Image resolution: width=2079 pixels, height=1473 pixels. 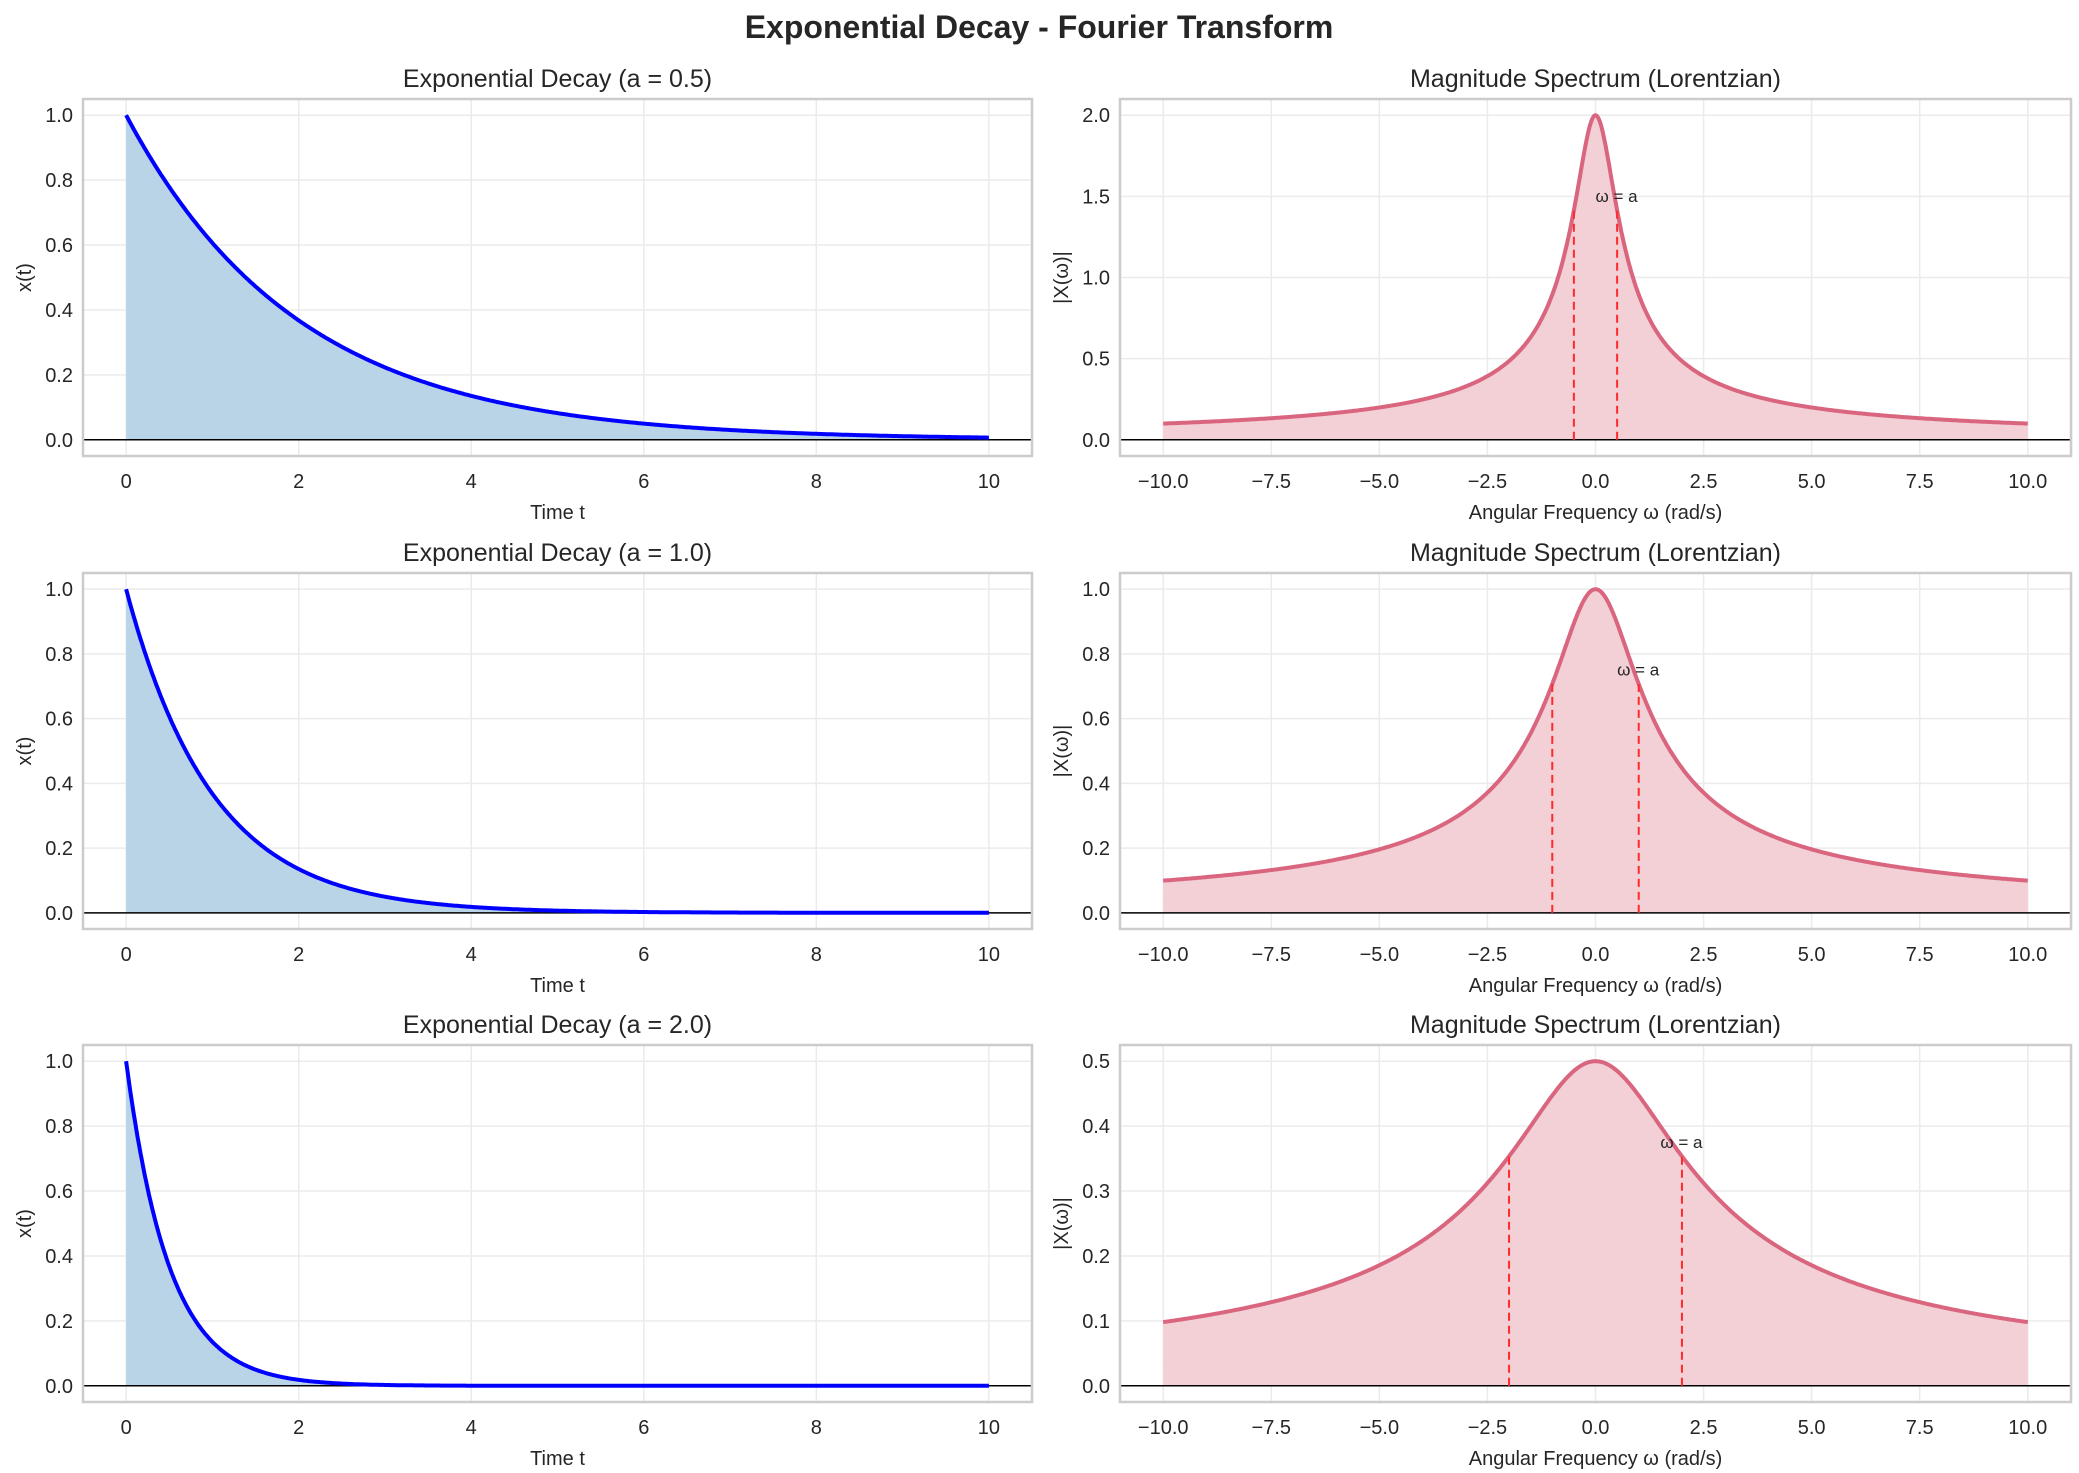 What do you see at coordinates (557, 553) in the screenshot?
I see `subplot-title: Exponential Decay (a = 1.0)` at bounding box center [557, 553].